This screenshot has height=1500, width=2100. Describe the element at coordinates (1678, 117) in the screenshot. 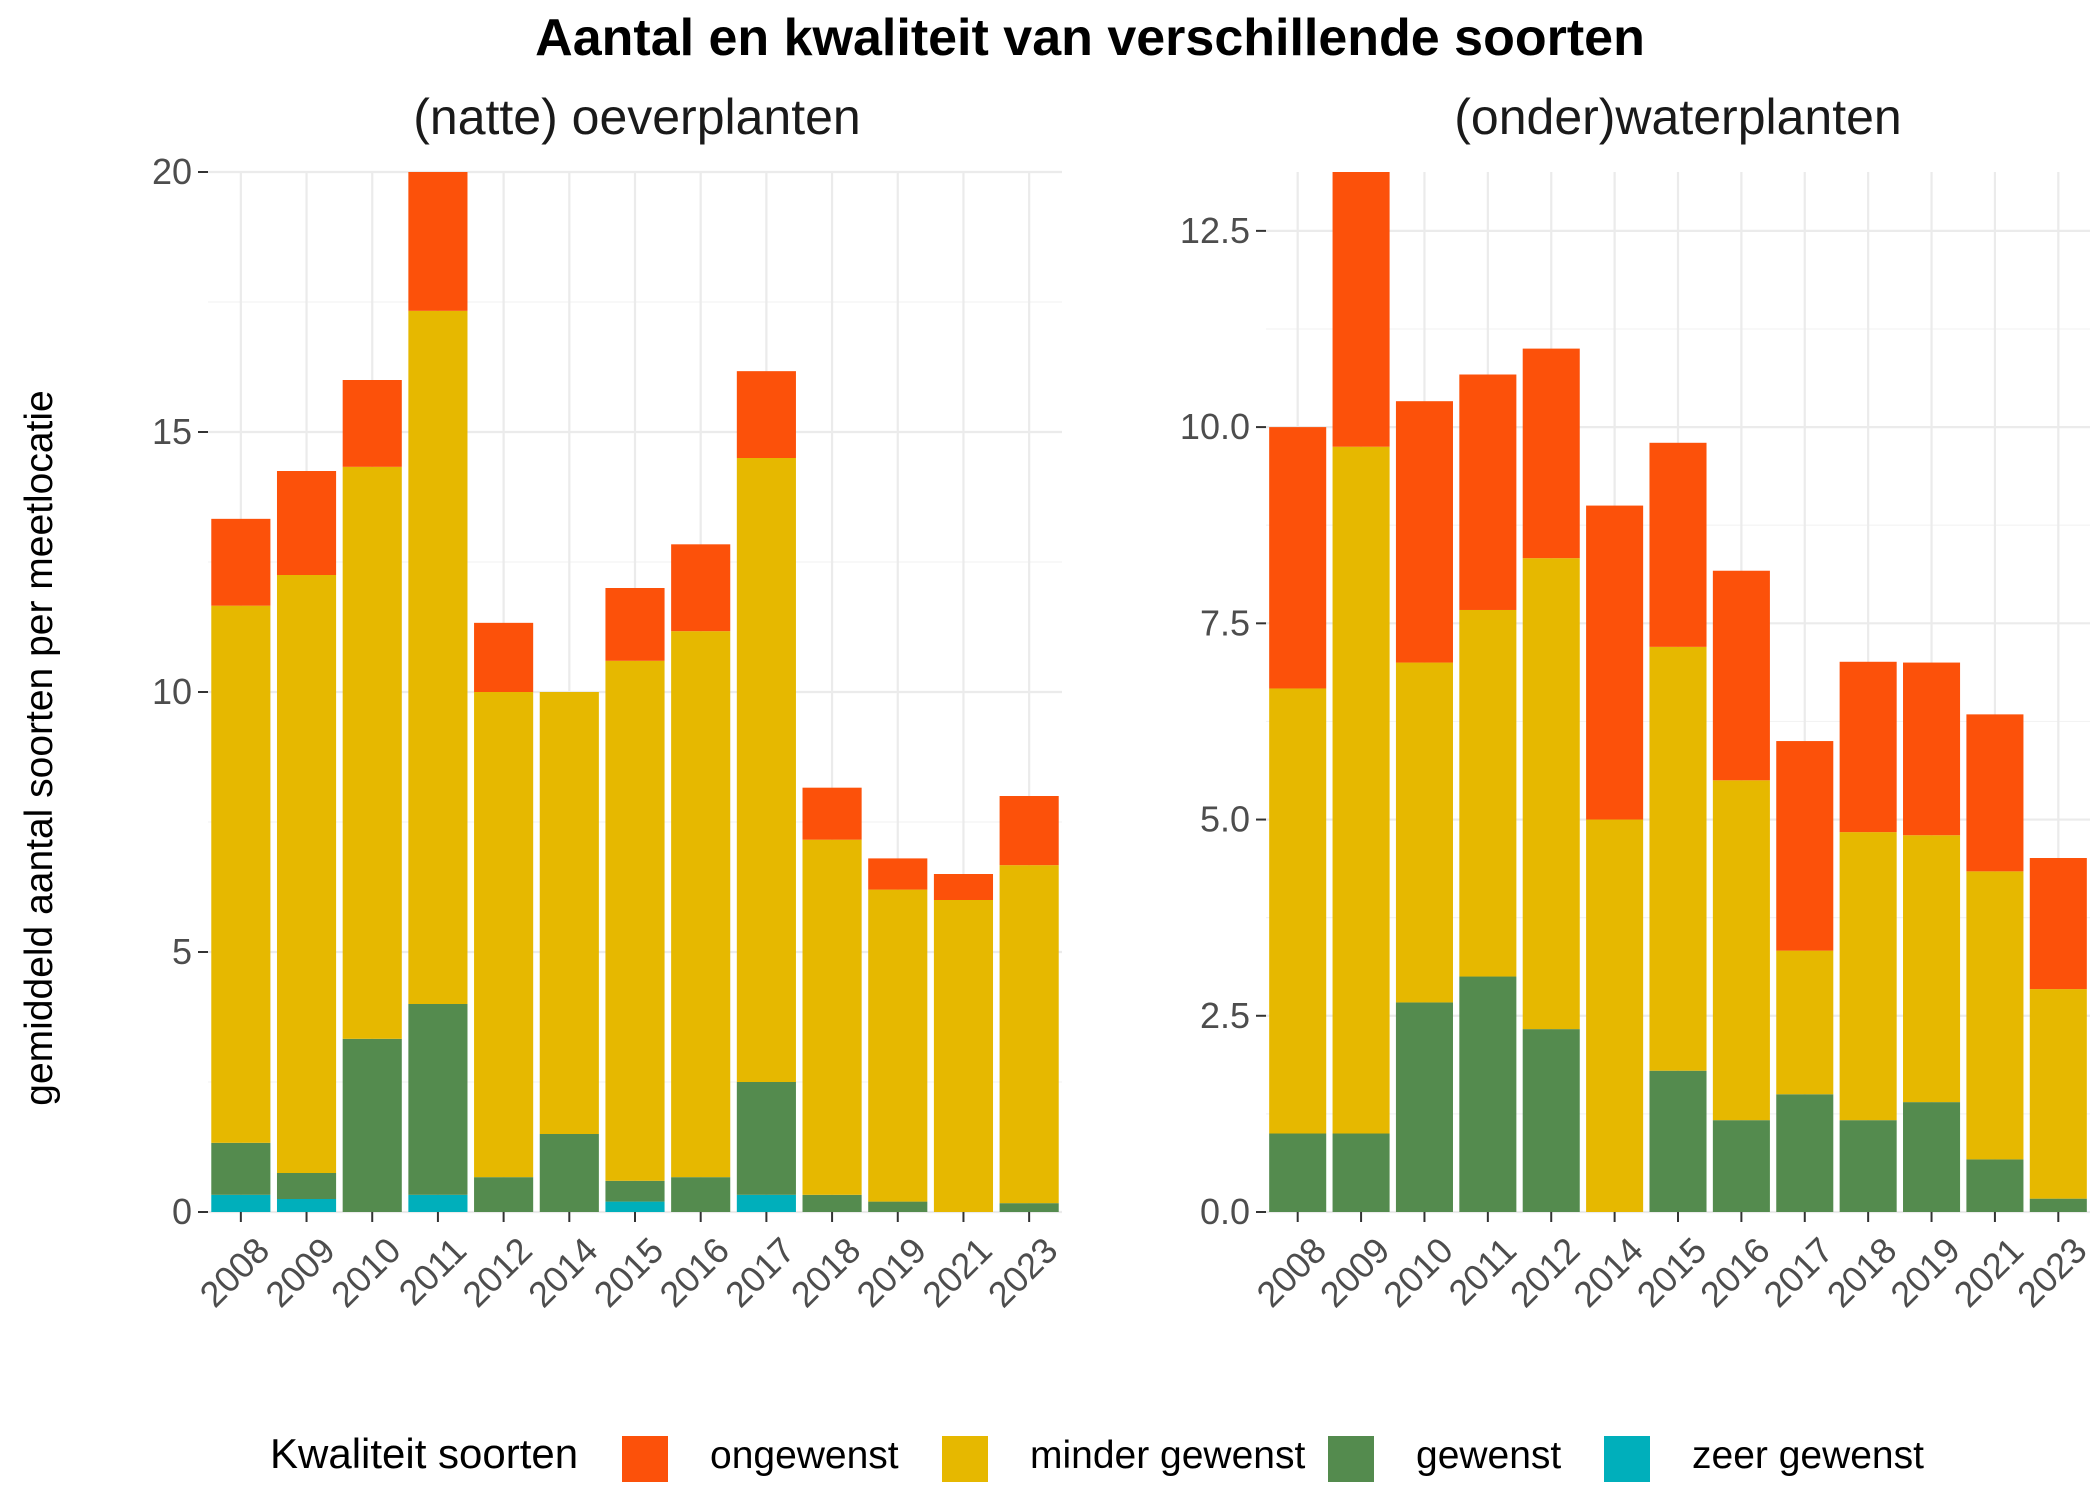

I see `panel-2-subtitle: (onder)waterplanten` at that location.